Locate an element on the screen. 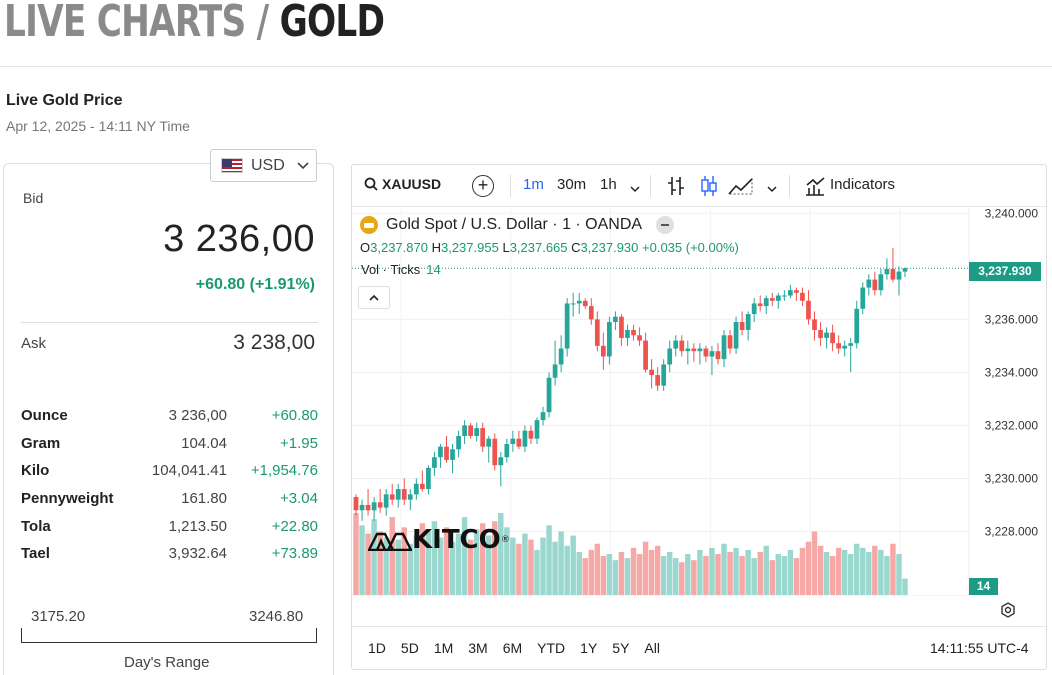 The image size is (1052, 675). bar-style-icon is located at coordinates (676, 188).